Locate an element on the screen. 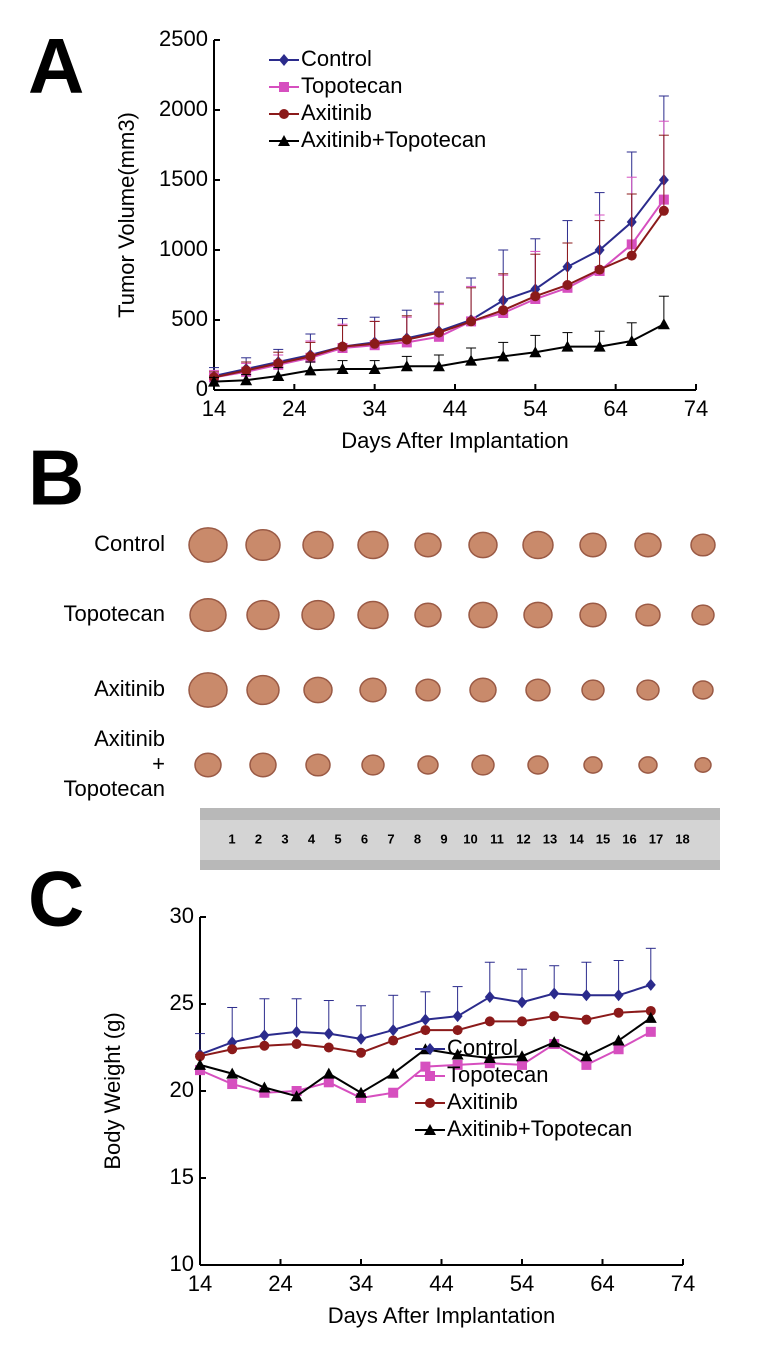 This screenshot has height=1355, width=773. y-tick-label: 2500 is located at coordinates (183, 38).